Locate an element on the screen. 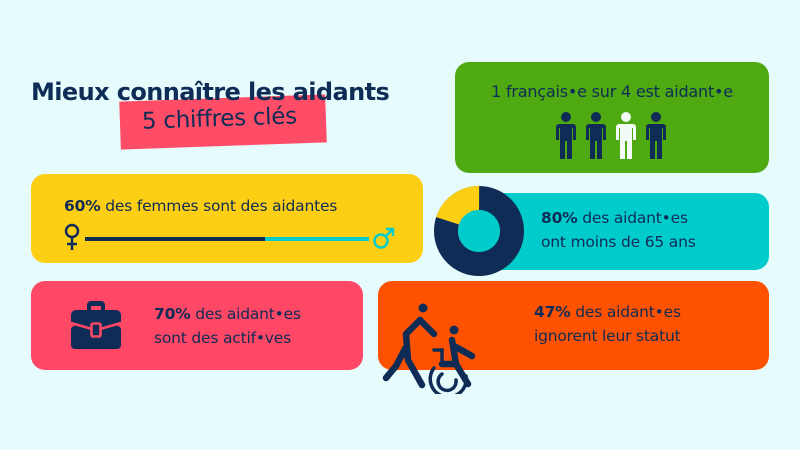 The width and height of the screenshot is (800, 450). stat-under-65-value: 80% is located at coordinates (559, 218).